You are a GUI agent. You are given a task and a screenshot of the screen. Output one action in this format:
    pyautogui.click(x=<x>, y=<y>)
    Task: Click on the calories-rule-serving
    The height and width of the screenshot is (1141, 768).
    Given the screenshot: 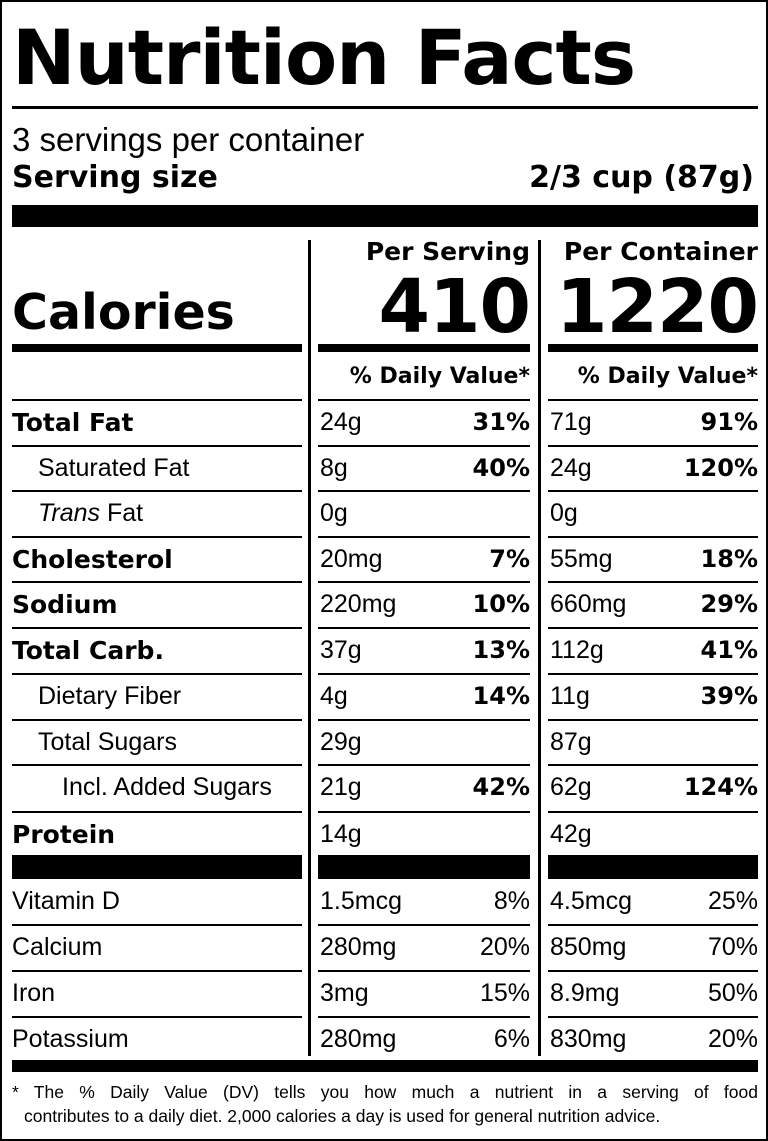 What is the action you would take?
    pyautogui.click(x=424, y=348)
    